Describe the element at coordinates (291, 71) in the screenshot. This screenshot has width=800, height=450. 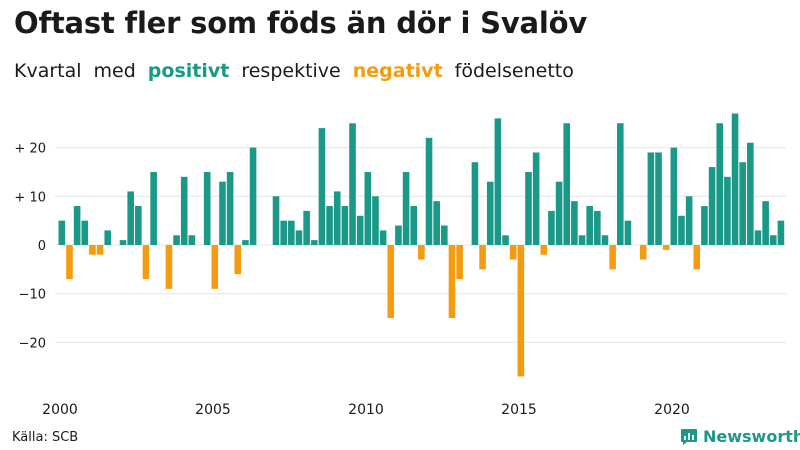
I see `subtitle-word: respektive` at that location.